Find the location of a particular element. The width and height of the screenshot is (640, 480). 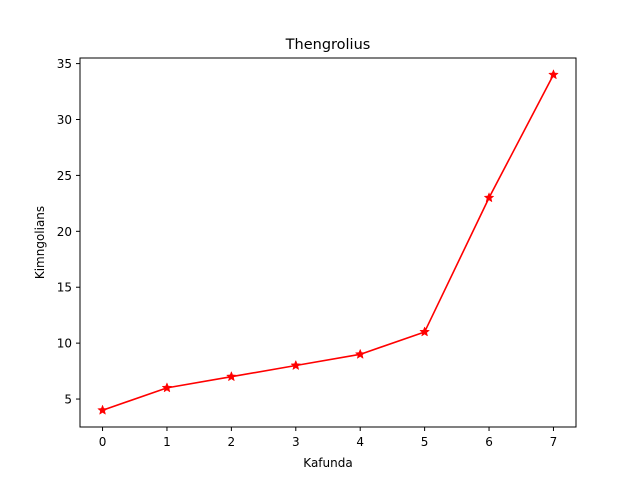

x-axis-label: Kafunda is located at coordinates (327, 463).